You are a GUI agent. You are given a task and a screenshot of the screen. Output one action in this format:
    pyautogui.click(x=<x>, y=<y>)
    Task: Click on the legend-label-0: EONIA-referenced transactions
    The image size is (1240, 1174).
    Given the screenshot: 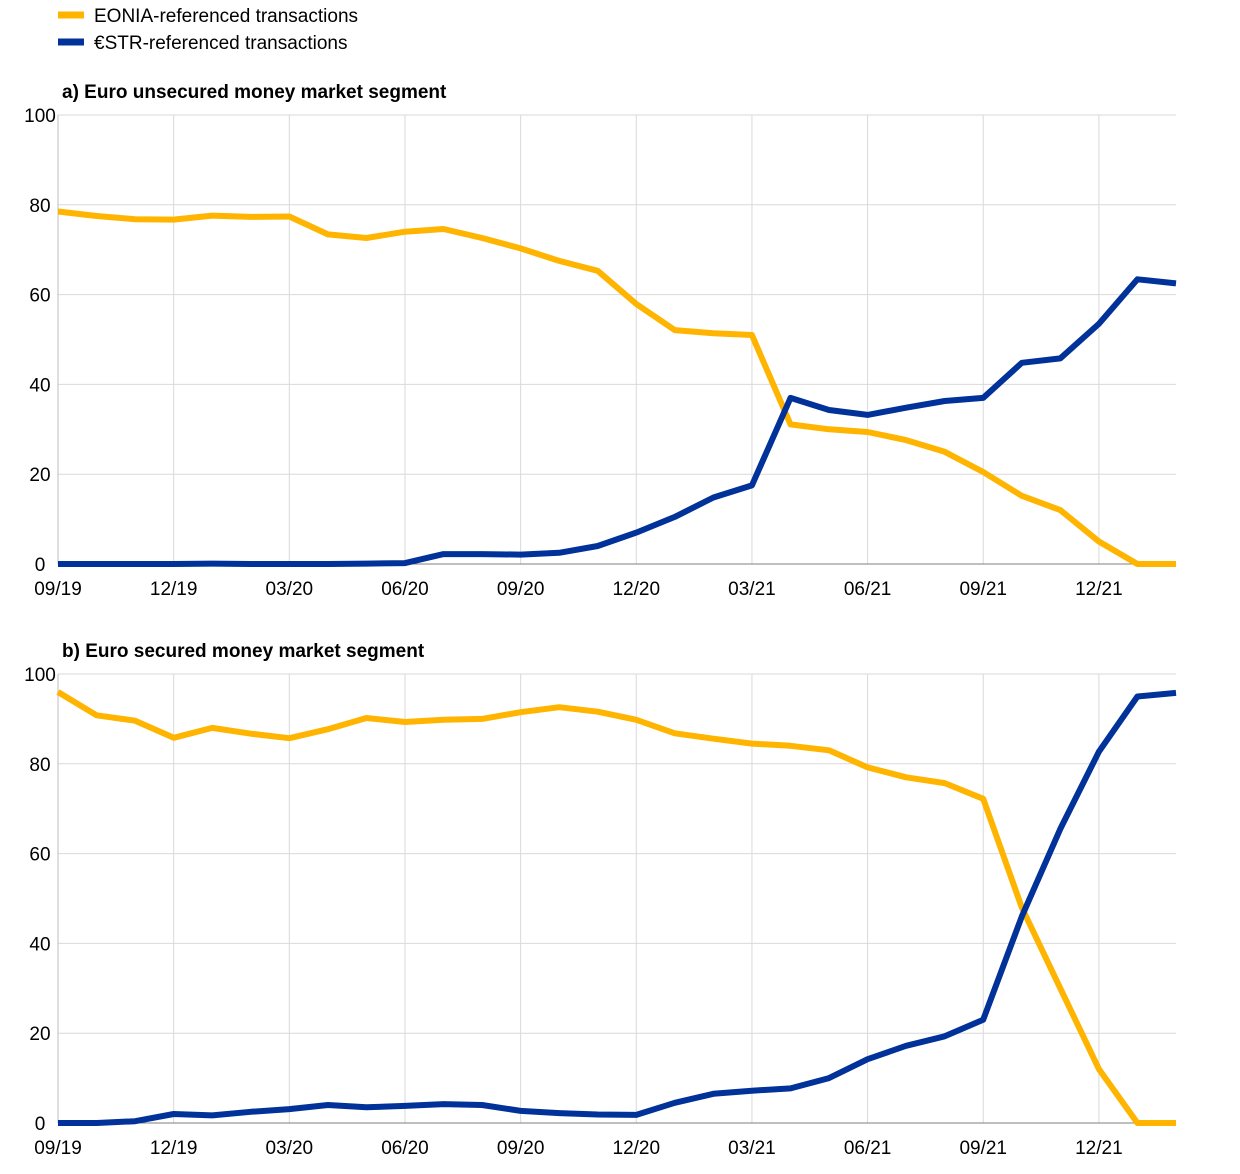 What is the action you would take?
    pyautogui.click(x=226, y=16)
    